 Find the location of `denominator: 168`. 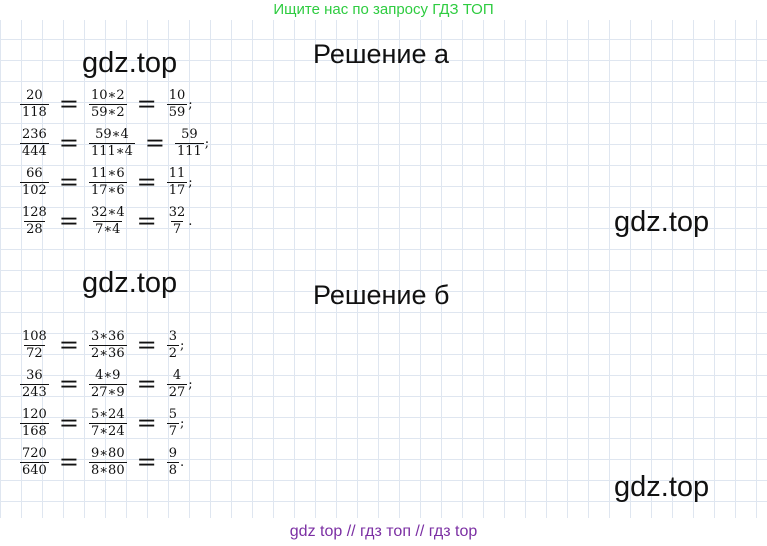

denominator: 168 is located at coordinates (34, 430).